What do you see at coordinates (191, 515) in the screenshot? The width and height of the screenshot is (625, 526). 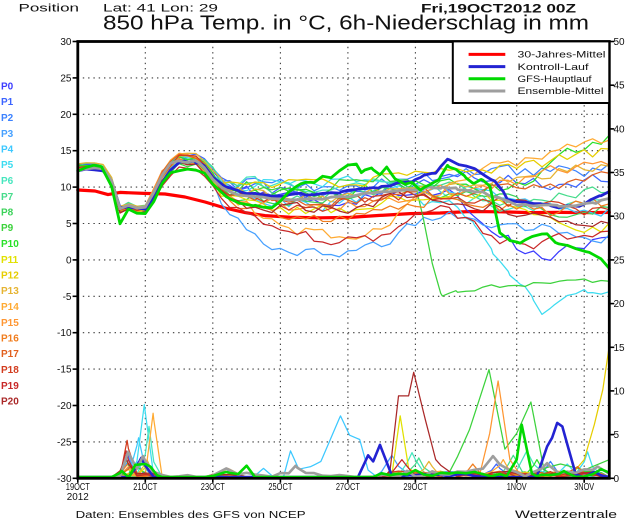 I see `svg-text:Daten: Ensembles des GFS von N: Daten: Ensembles des GFS von NCEP` at bounding box center [191, 515].